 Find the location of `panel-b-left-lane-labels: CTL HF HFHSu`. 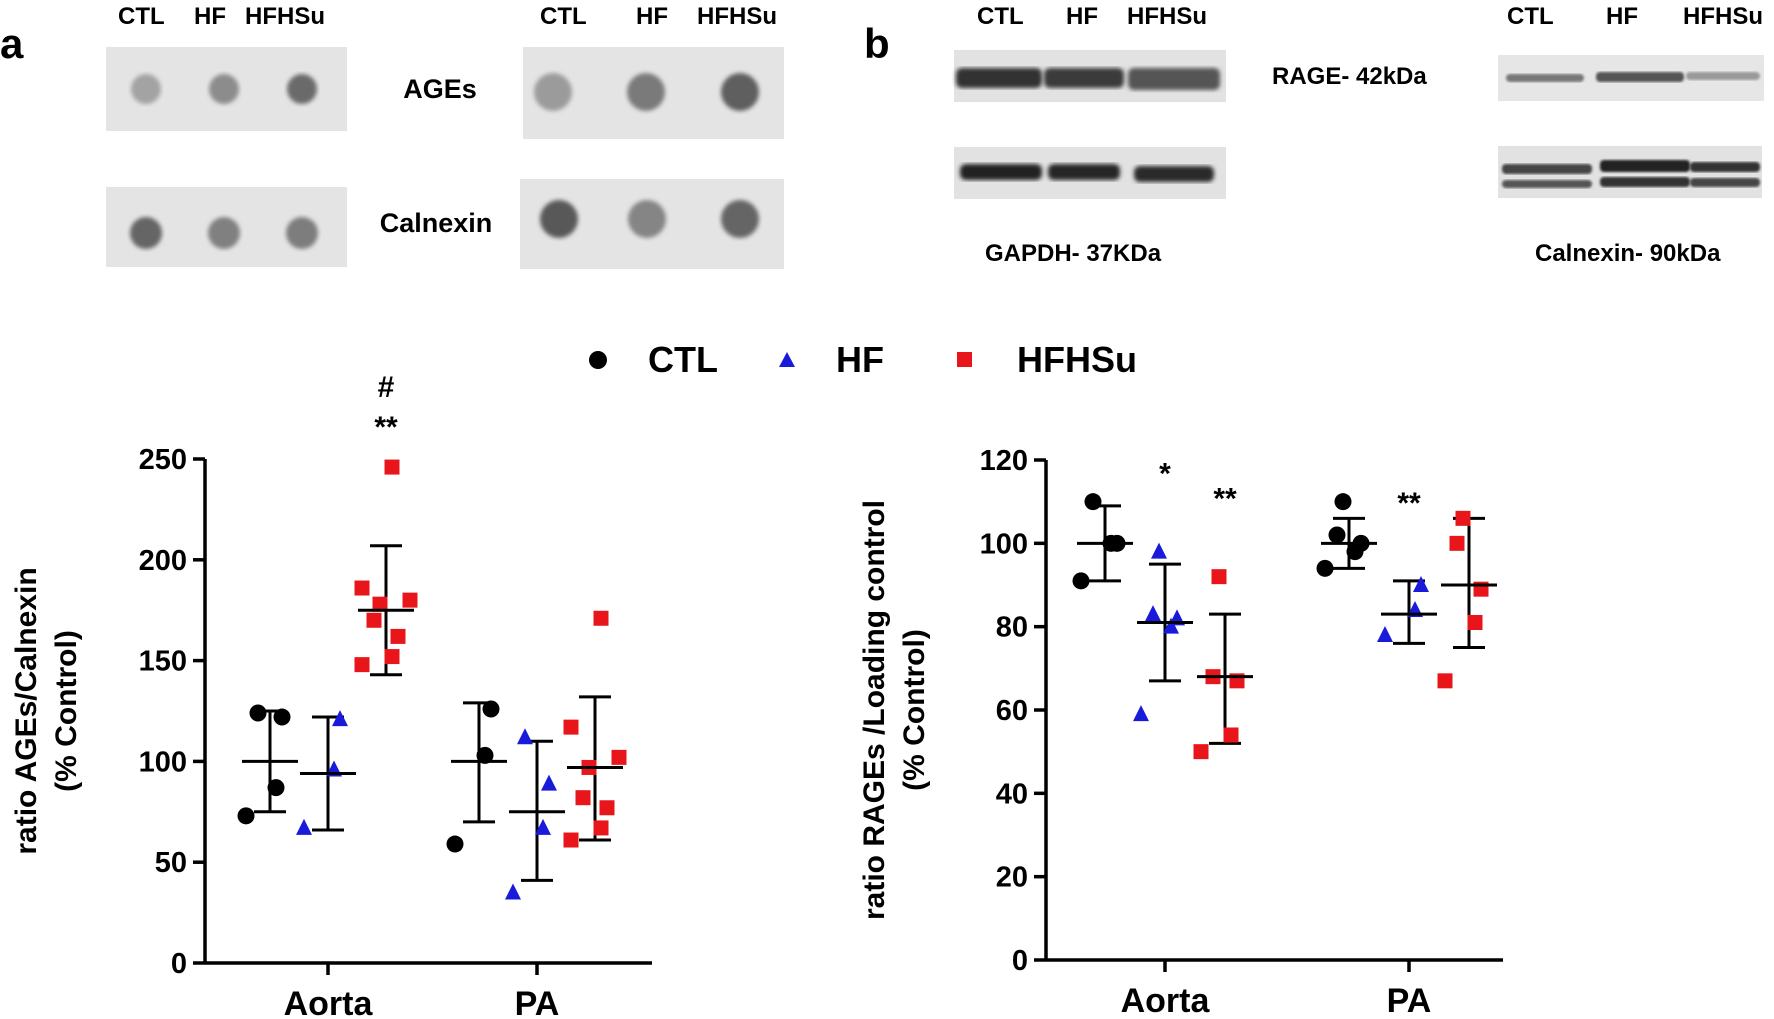

panel-b-left-lane-labels: CTL HF HFHSu is located at coordinates (1092, 16).